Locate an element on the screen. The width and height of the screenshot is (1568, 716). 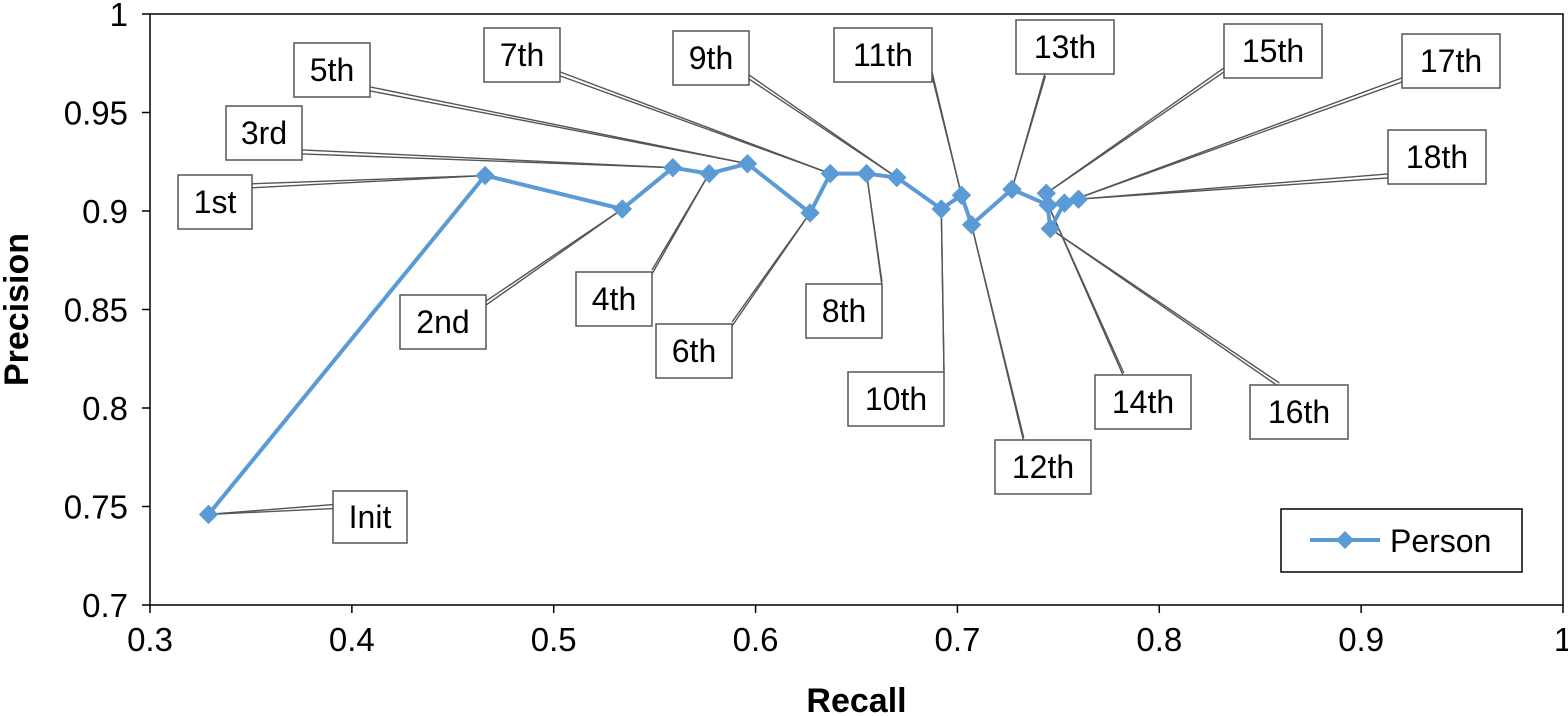
point-label: 4th is located at coordinates (614, 299).